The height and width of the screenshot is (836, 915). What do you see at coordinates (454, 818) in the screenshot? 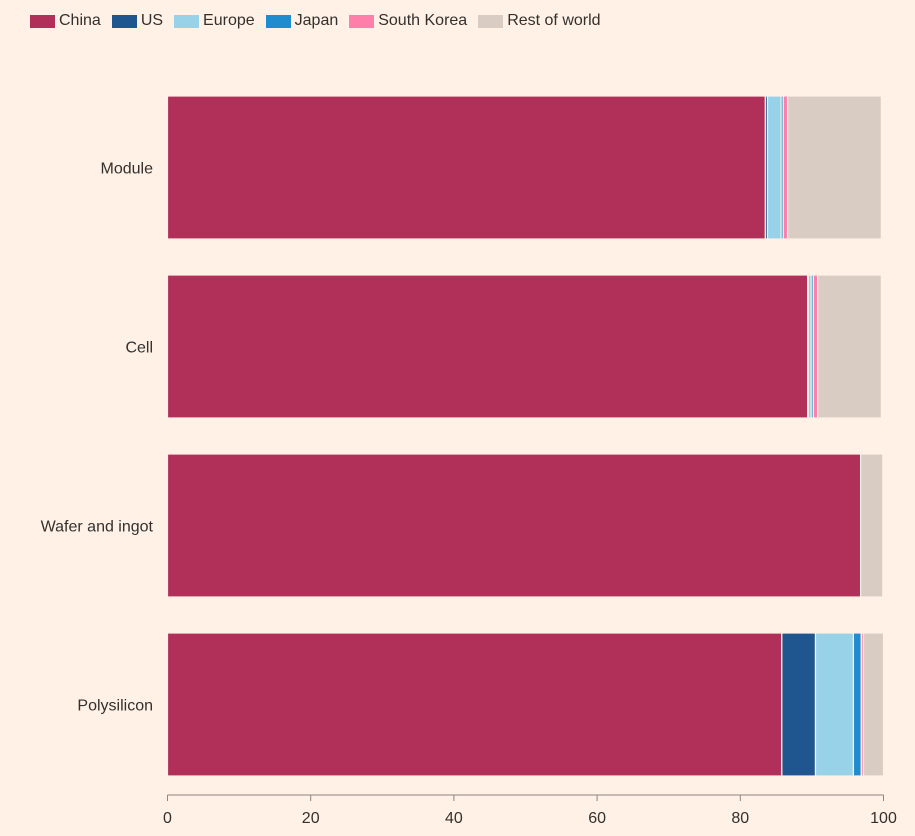
I see `x-tick-label-2: 40` at bounding box center [454, 818].